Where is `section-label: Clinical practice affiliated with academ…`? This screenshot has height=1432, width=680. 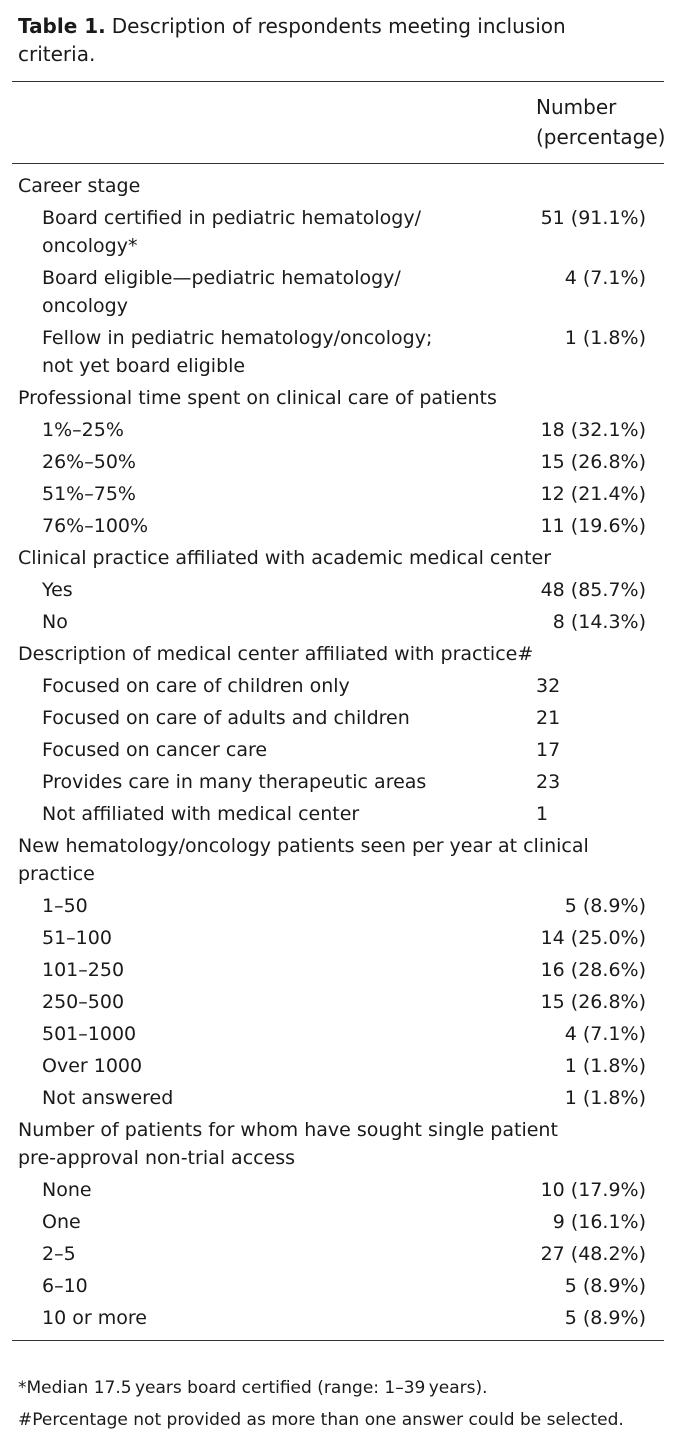
section-label: Clinical practice affiliated with academ… is located at coordinates (285, 558).